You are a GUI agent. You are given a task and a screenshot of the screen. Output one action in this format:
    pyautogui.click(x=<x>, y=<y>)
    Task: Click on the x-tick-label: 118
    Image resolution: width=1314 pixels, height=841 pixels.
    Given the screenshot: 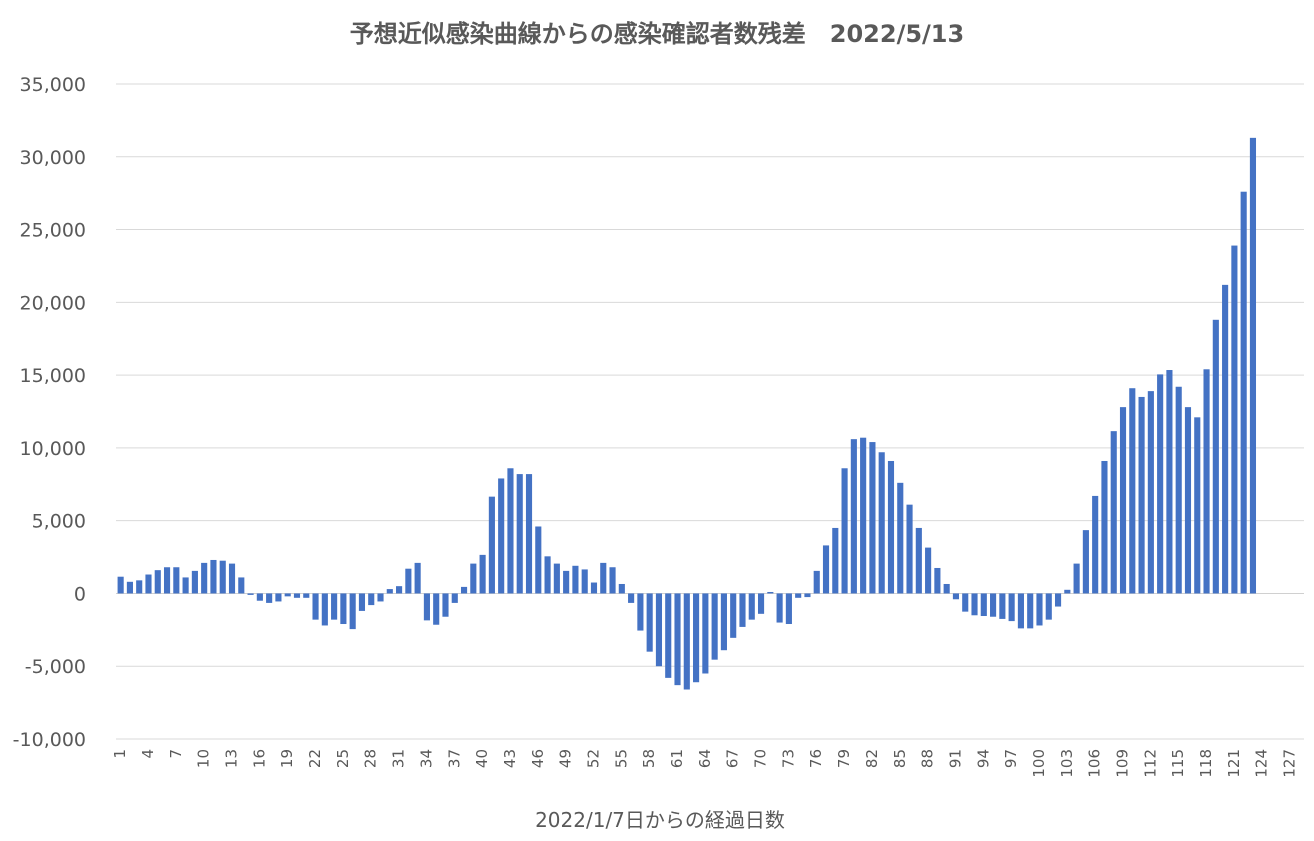 What is the action you would take?
    pyautogui.click(x=1206, y=763)
    